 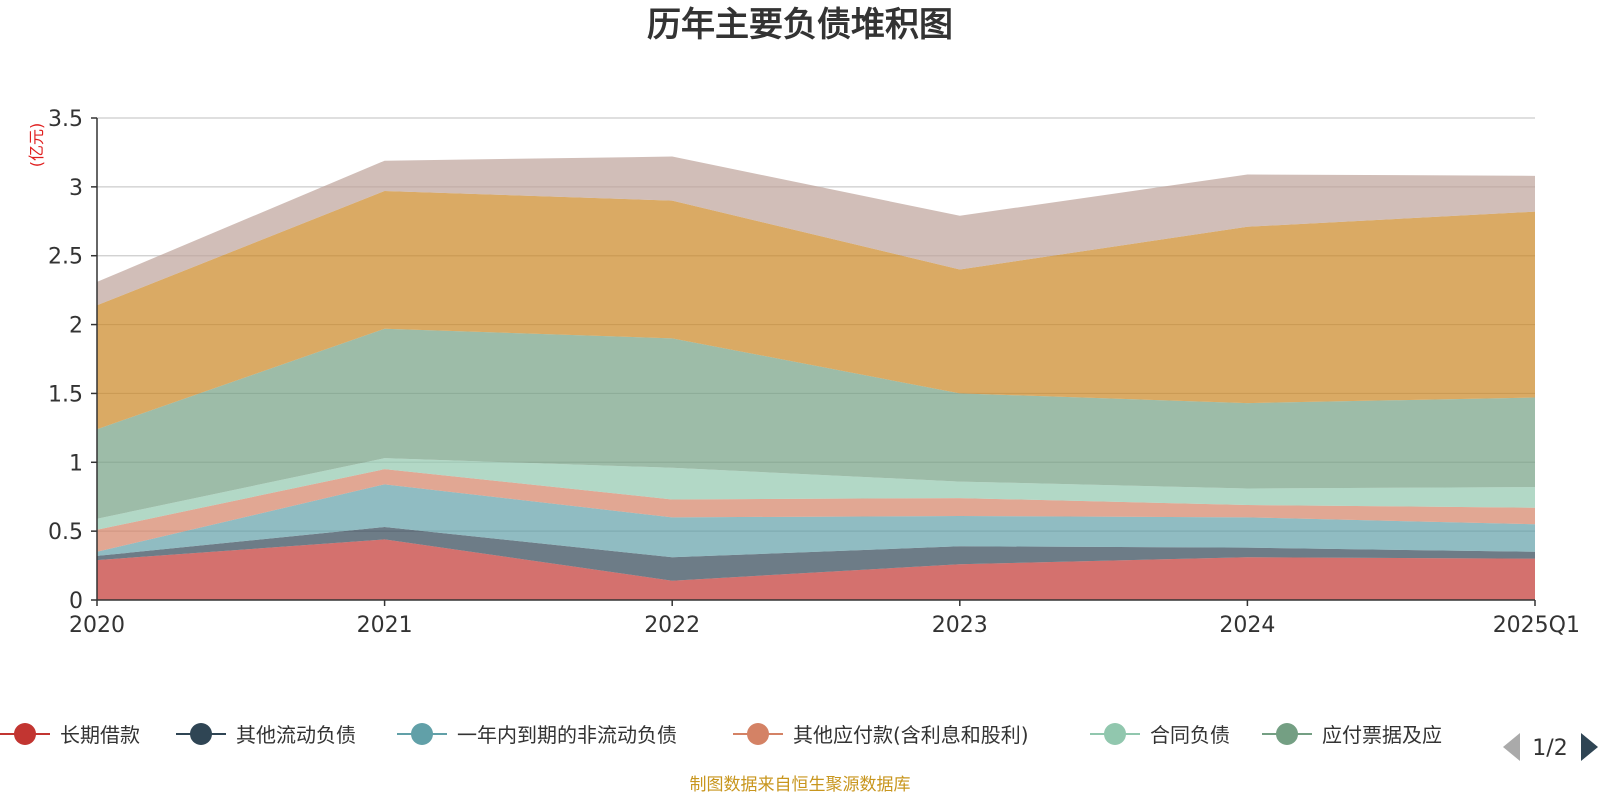 I want to click on y-tick-label: 1, so click(x=76, y=463).